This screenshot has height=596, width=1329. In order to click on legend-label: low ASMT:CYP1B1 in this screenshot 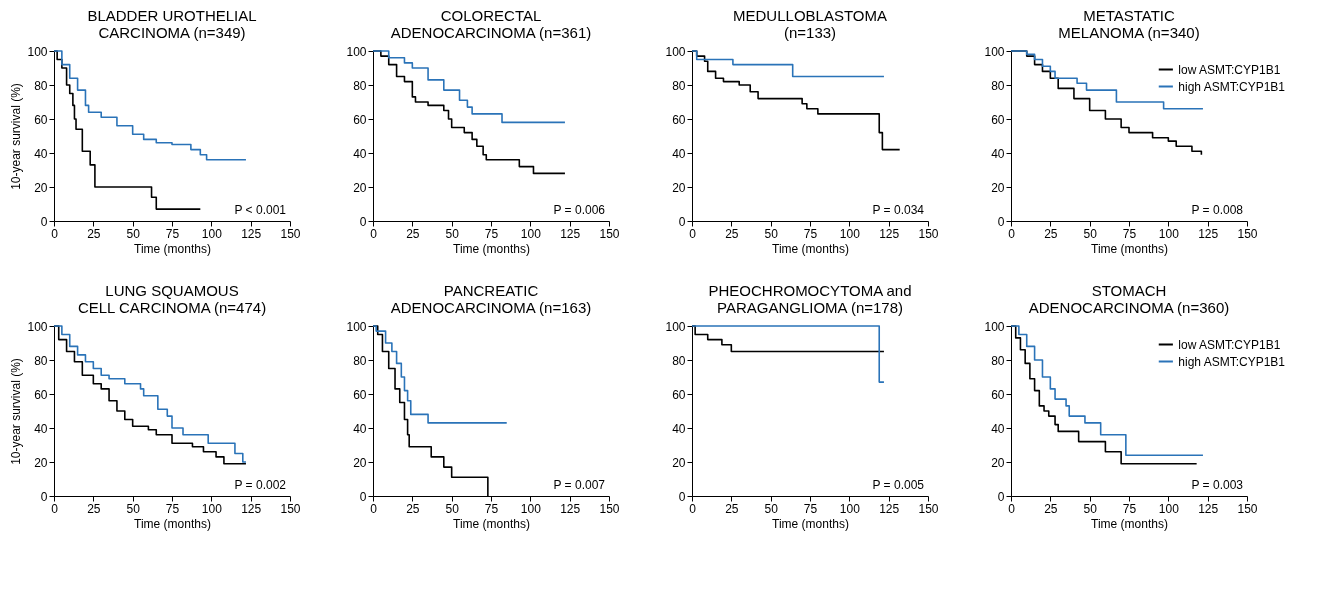, I will do `click(1229, 344)`.